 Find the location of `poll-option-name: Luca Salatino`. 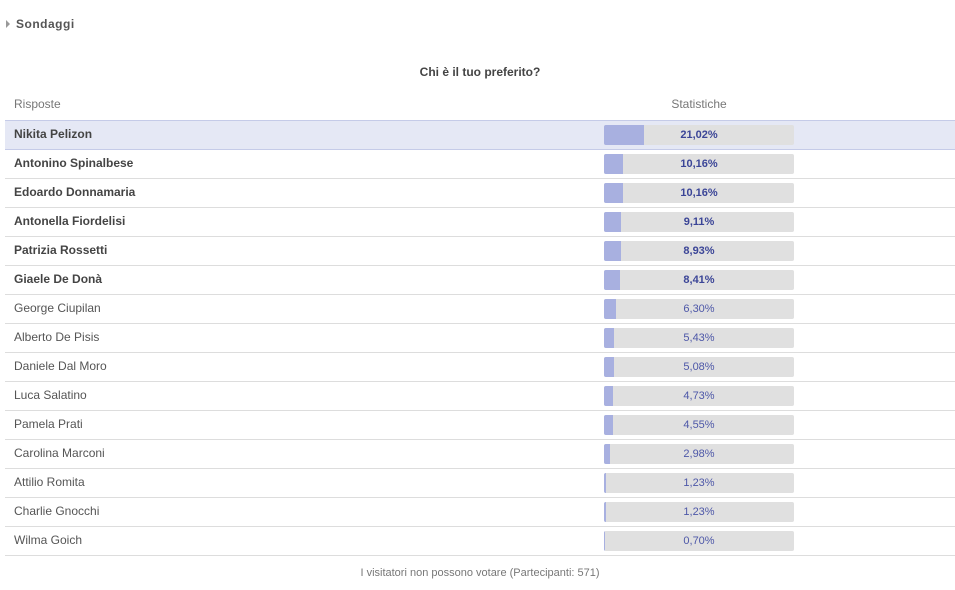

poll-option-name: Luca Salatino is located at coordinates (50, 395).